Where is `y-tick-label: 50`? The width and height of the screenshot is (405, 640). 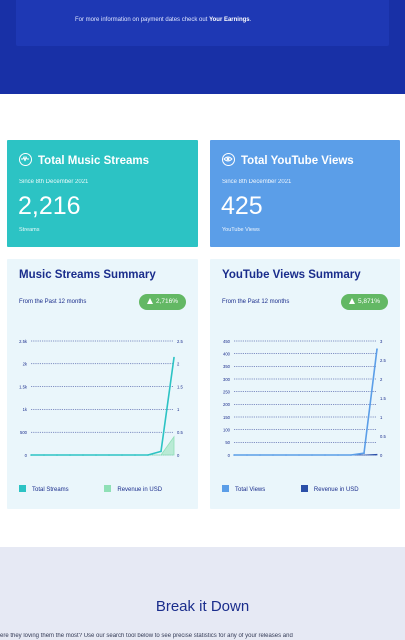
y-tick-label: 50 is located at coordinates (227, 442).